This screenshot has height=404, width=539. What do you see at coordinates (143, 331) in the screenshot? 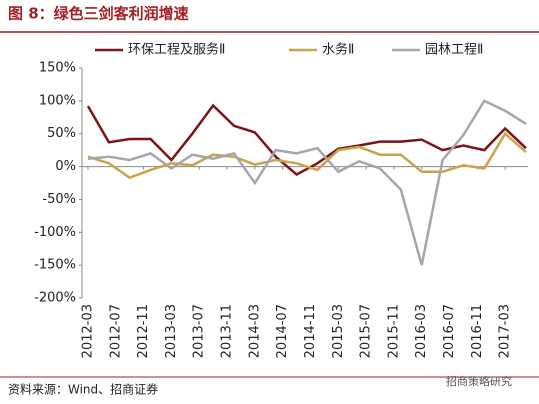
I see `x-tick-label: 2012-11` at bounding box center [143, 331].